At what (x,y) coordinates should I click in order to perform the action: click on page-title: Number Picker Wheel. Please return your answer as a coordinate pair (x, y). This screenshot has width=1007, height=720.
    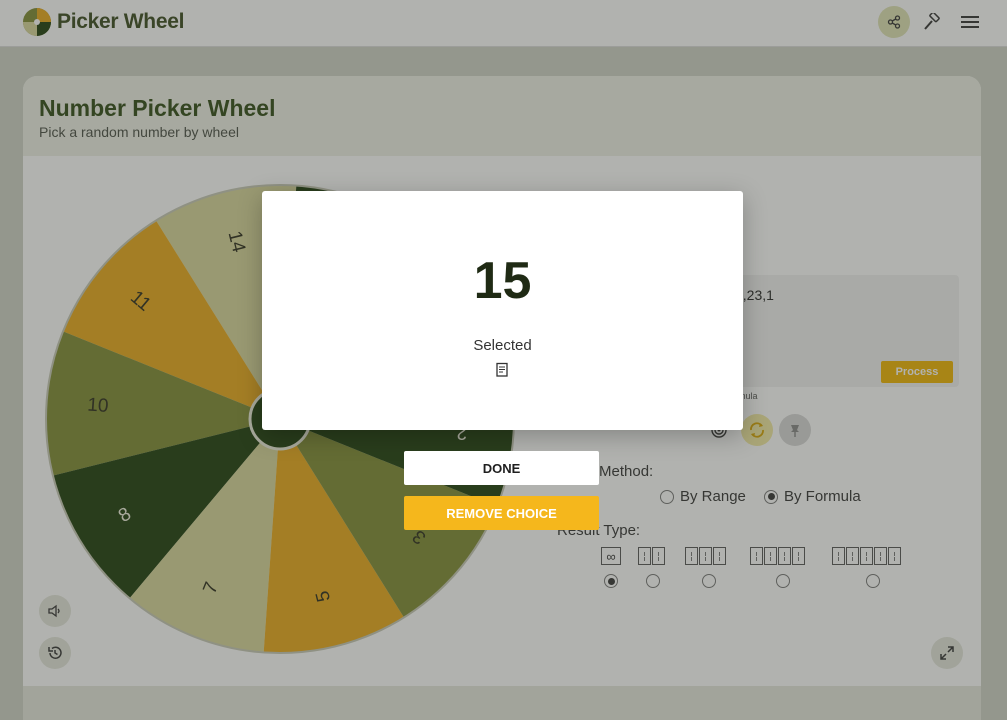
    Looking at the image, I should click on (157, 108).